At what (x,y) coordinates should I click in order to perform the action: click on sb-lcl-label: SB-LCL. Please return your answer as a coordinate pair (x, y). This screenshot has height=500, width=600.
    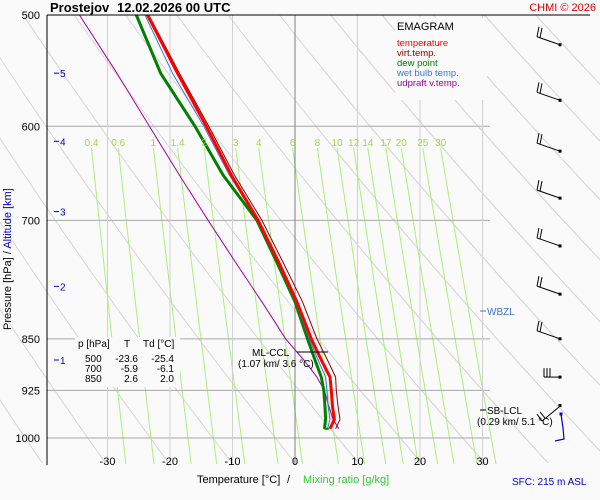
    Looking at the image, I should click on (504, 411).